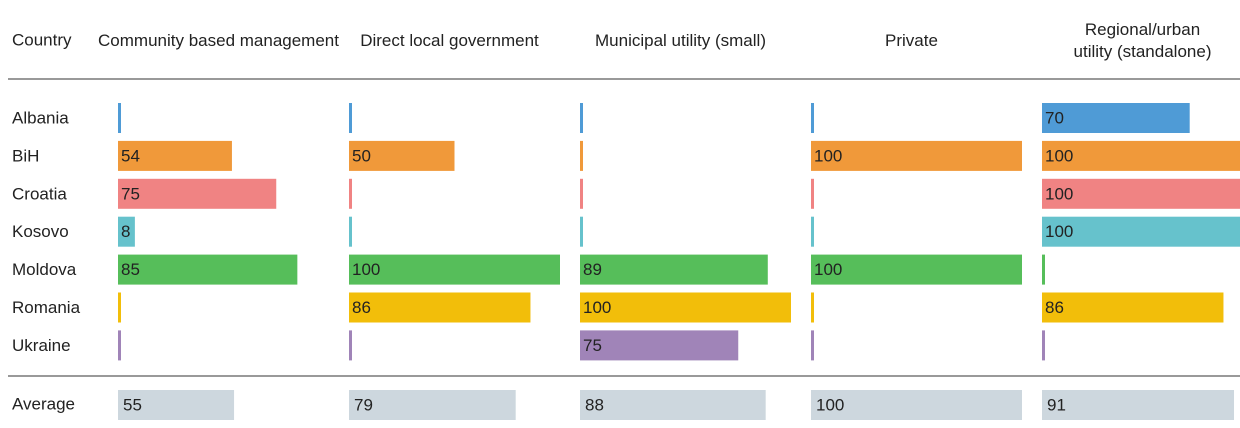  Describe the element at coordinates (42, 39) in the screenshot. I see `category-header: Country` at that location.